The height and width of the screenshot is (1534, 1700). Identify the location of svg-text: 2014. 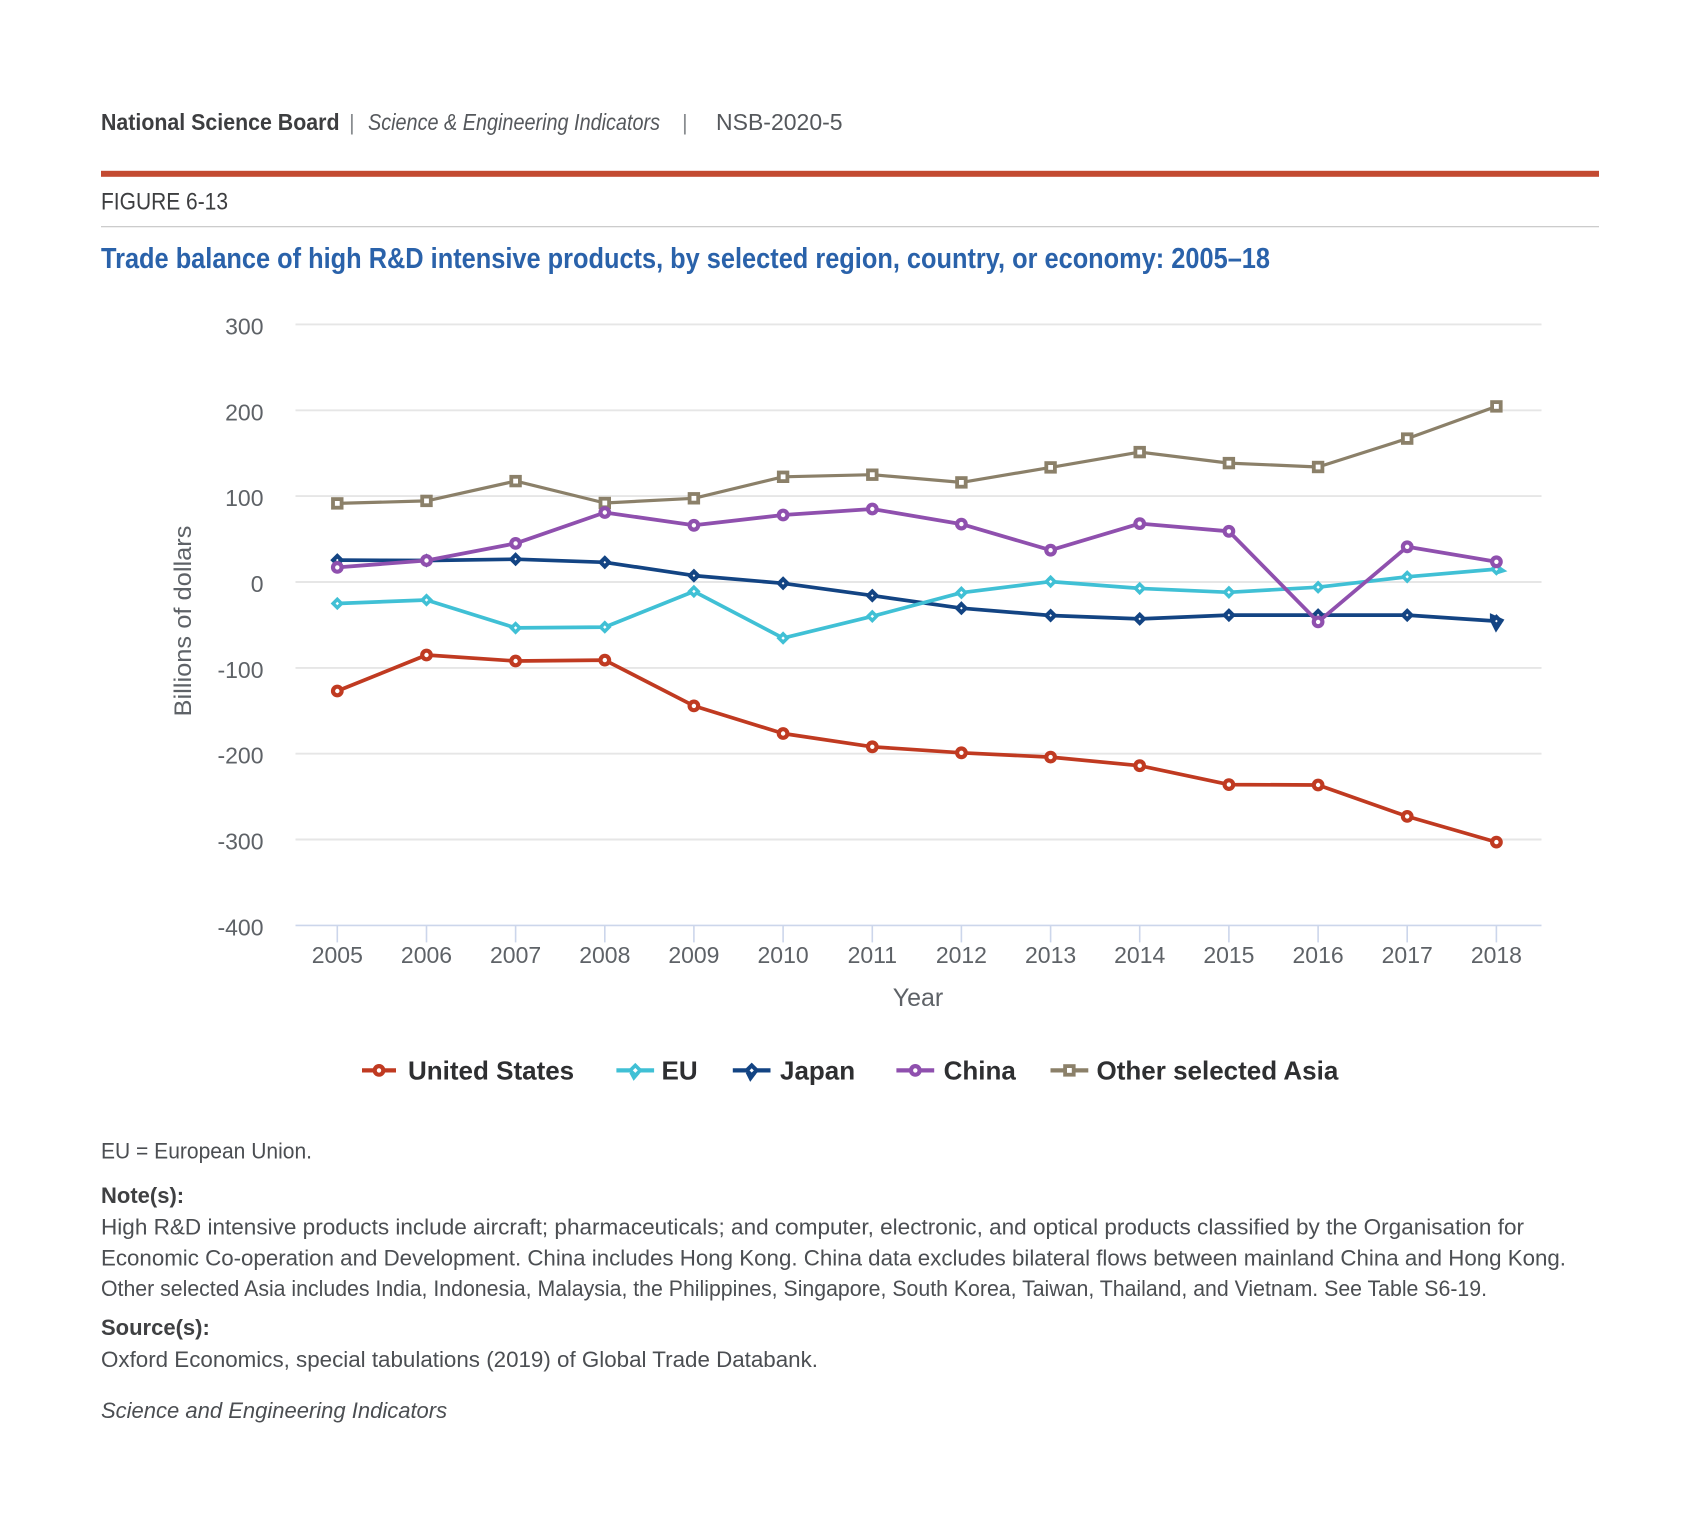
(1139, 955).